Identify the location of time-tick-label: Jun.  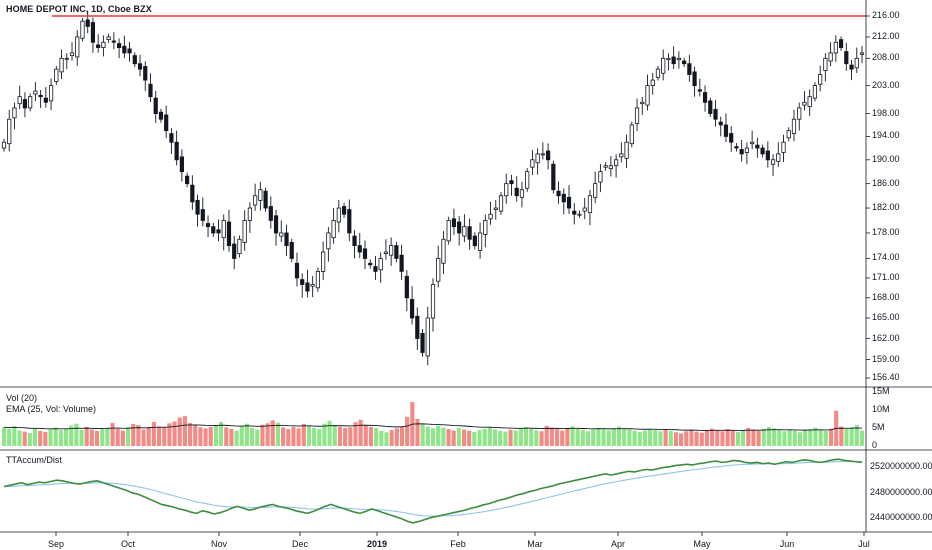
(787, 544).